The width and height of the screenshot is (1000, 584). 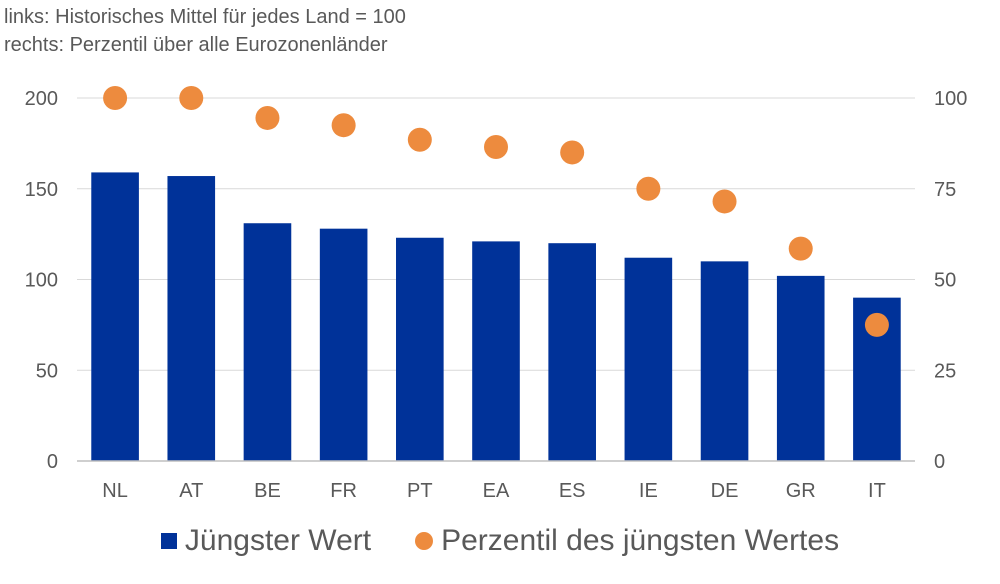 I want to click on legend-item-bars: Jüngster Wert, so click(x=266, y=541).